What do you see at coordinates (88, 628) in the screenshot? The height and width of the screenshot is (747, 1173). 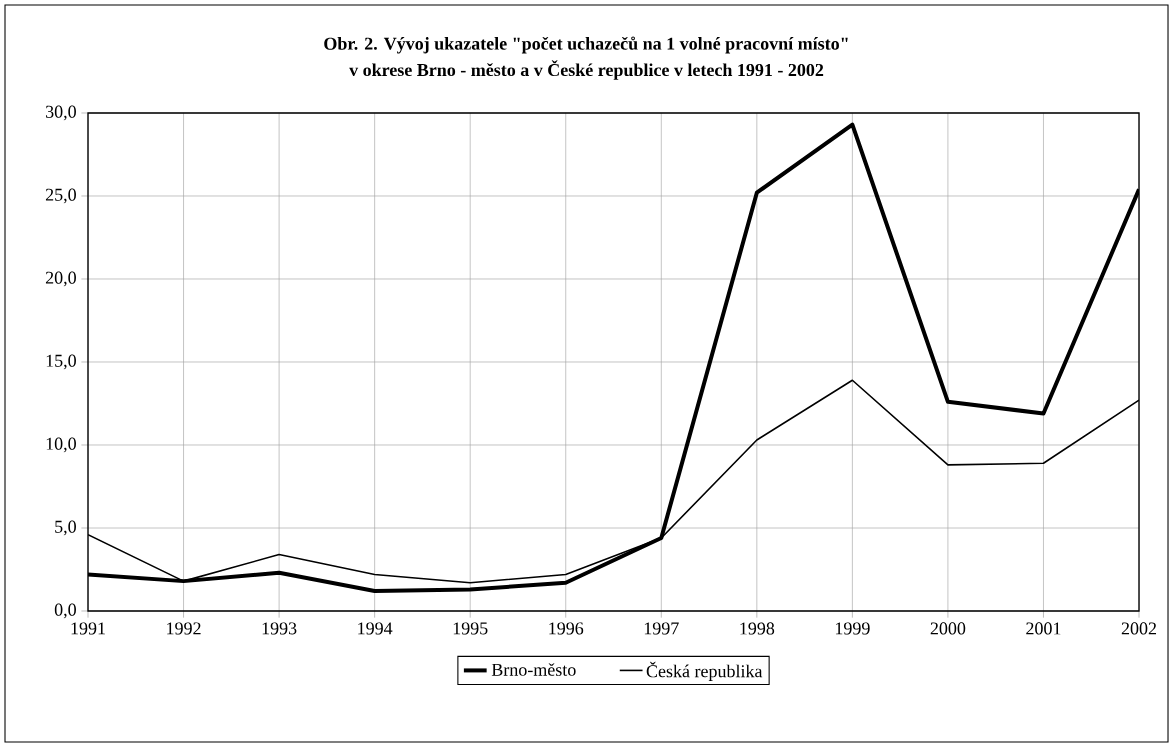 I see `x-tick-label: 1991` at bounding box center [88, 628].